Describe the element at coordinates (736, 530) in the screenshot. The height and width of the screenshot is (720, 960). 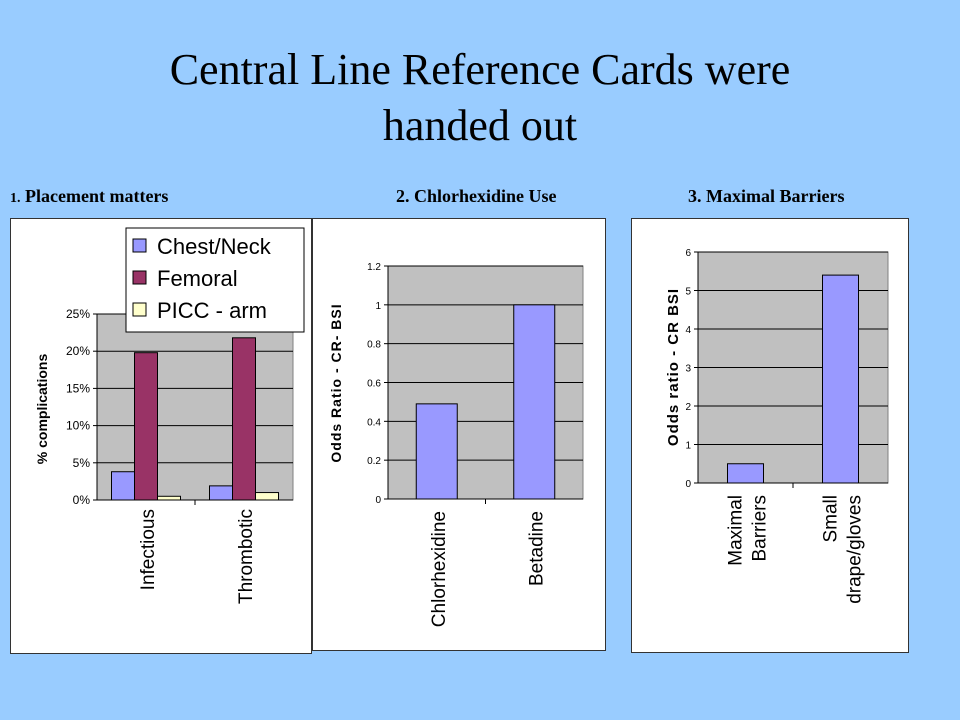
I see `x-category-label: Maximal` at that location.